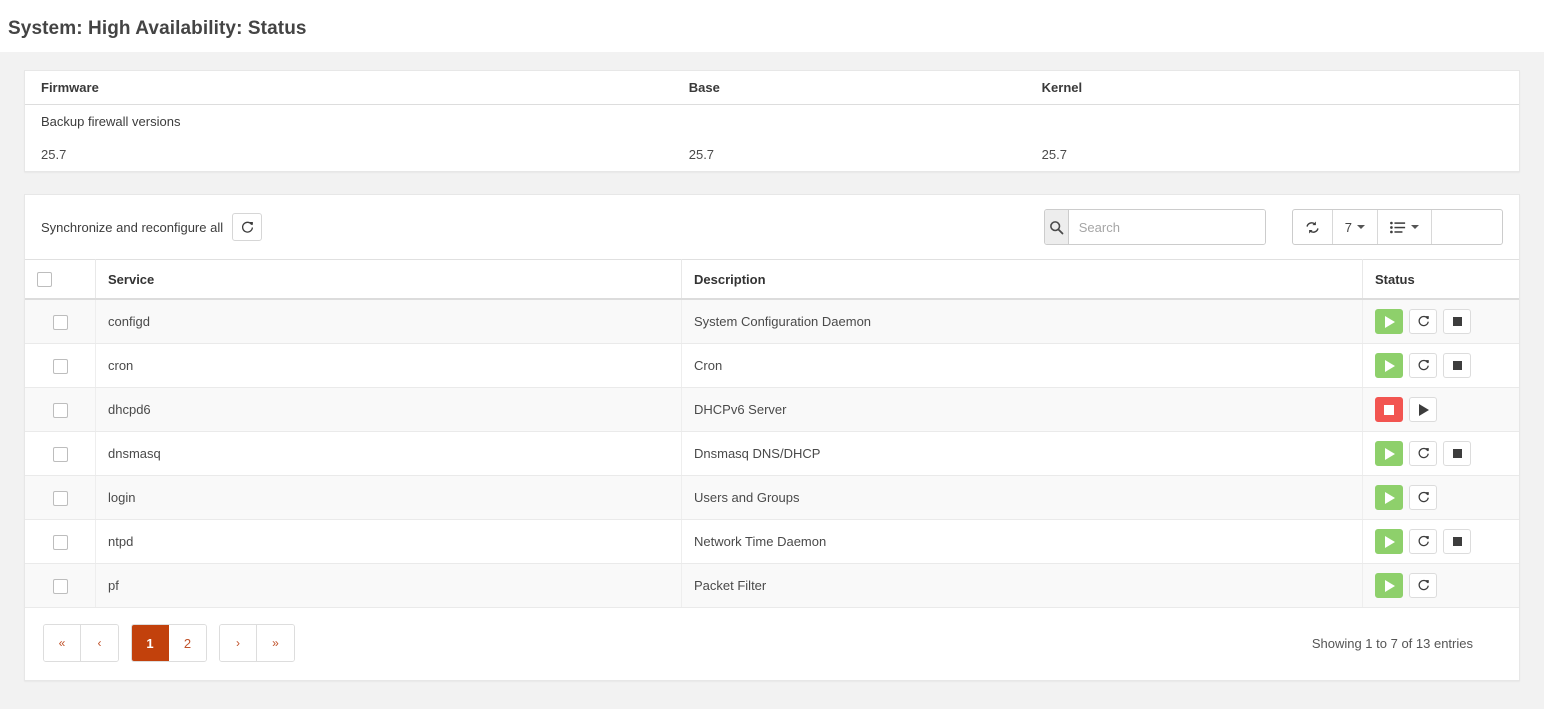 The height and width of the screenshot is (713, 1544). Describe the element at coordinates (1440, 280) in the screenshot. I see `header-status: Status` at that location.